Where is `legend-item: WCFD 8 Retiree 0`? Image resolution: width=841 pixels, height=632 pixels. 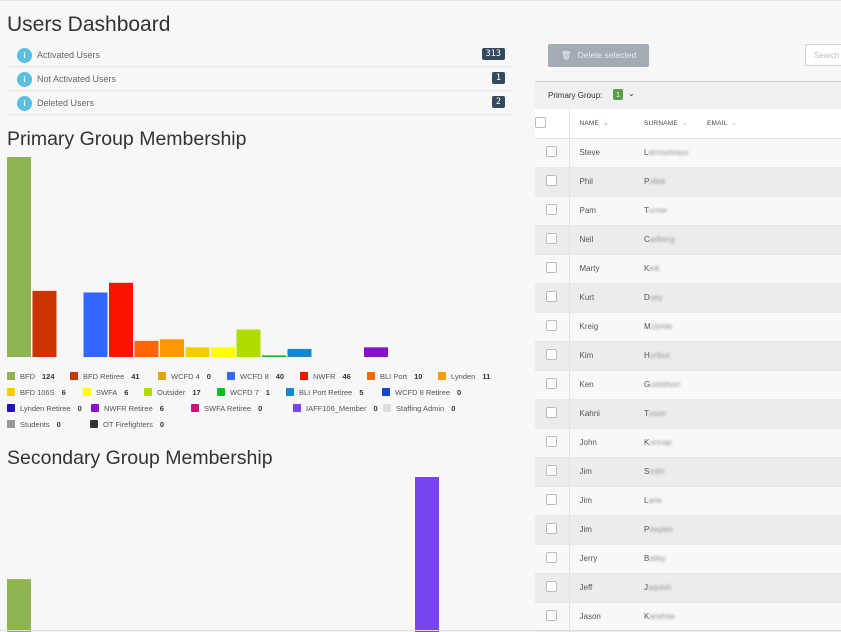 legend-item: WCFD 8 Retiree 0 is located at coordinates (421, 396).